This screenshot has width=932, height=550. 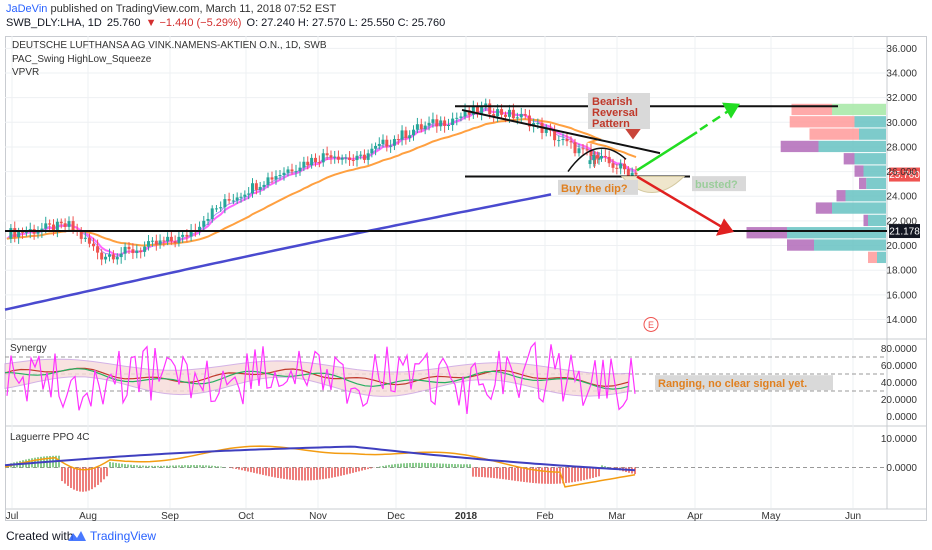 I want to click on buy-dip-box, so click(x=598, y=187).